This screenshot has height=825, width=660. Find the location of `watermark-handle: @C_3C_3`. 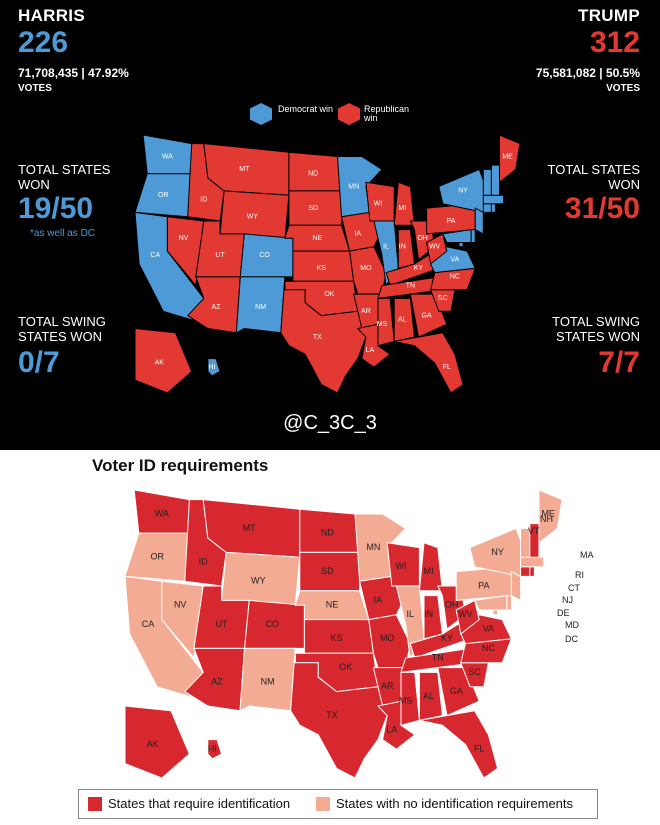

watermark-handle: @C_3C_3 is located at coordinates (330, 423).